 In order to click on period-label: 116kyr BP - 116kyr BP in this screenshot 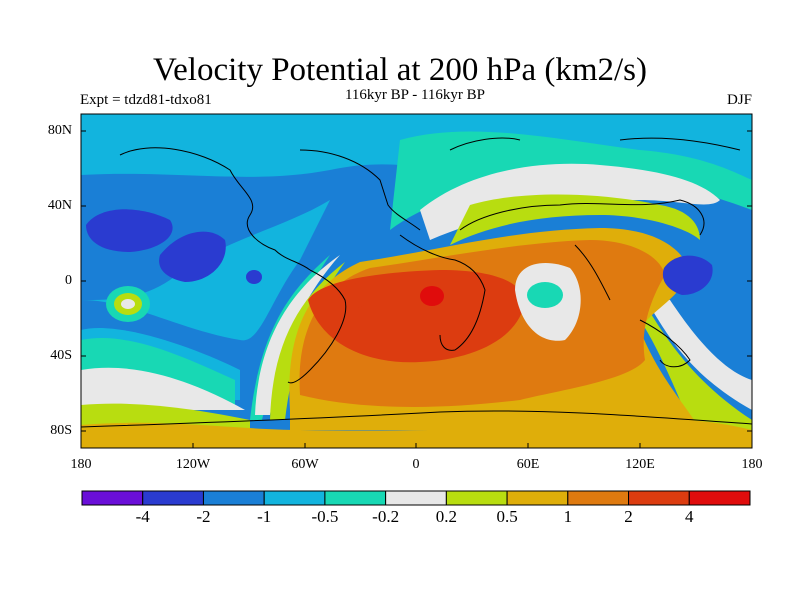, I will do `click(414, 95)`.